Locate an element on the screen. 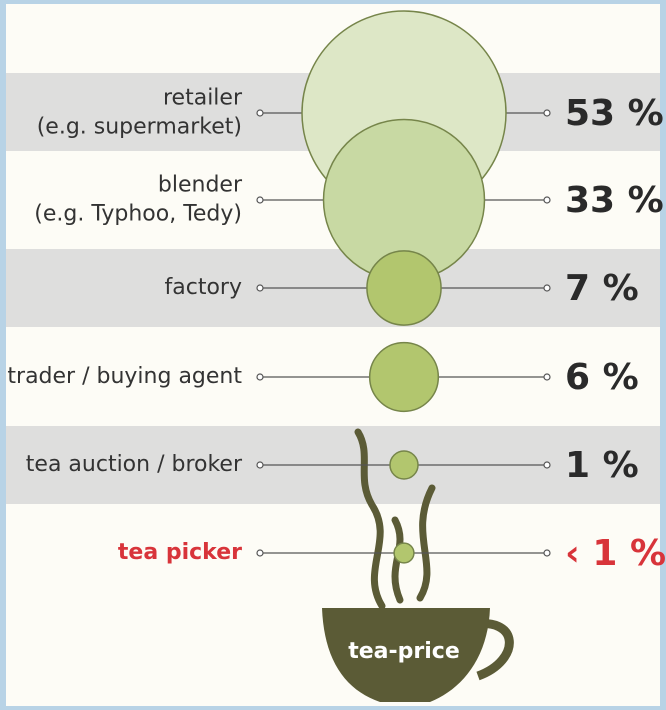 This screenshot has width=666, height=710. value-label: ‹ 1 % is located at coordinates (615, 553).